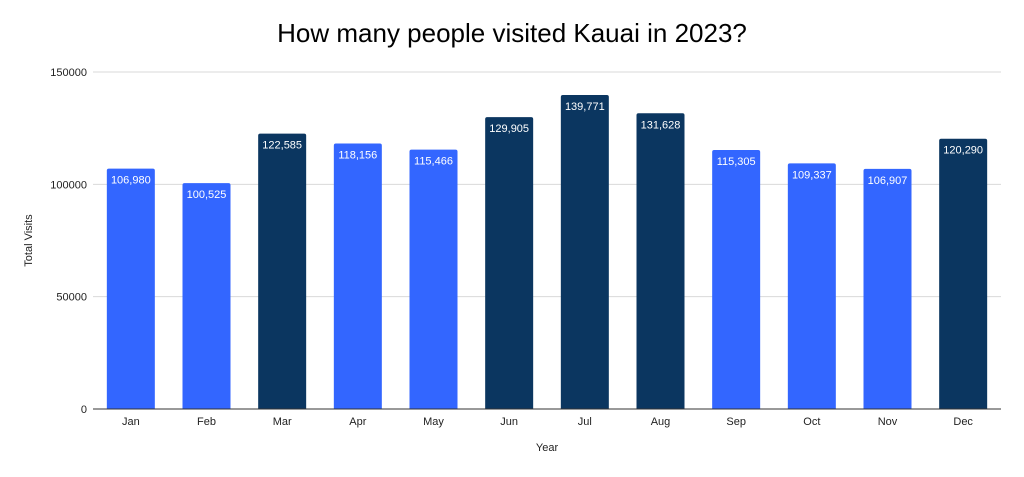  I want to click on x-tick-label: May, so click(433, 422).